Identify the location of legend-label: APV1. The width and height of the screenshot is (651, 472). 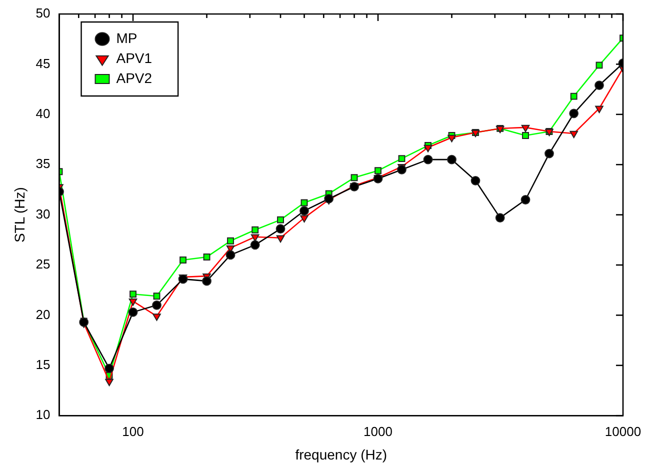
(134, 58).